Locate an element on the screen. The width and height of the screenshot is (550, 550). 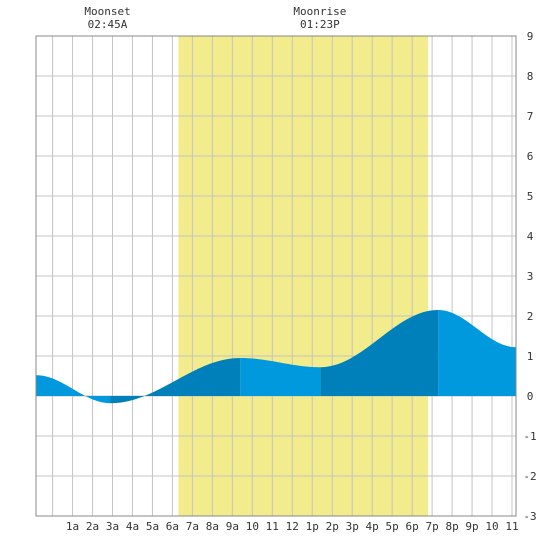
x-tick-label: 7p is located at coordinates (431, 526).